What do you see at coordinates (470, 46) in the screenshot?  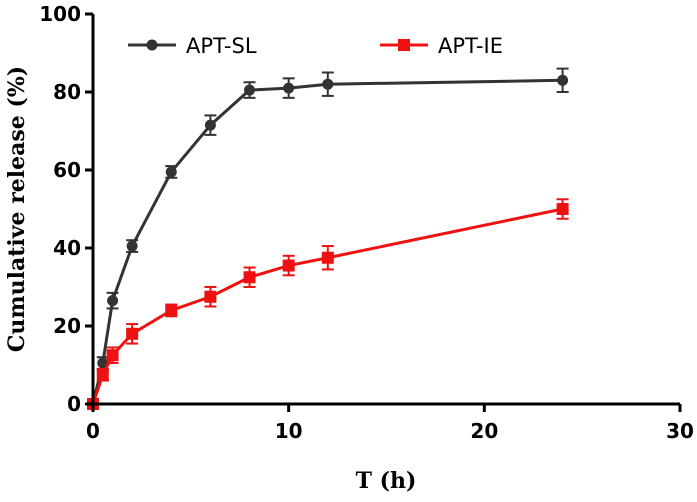 I see `legend-label-apt-ie: APT-IE` at bounding box center [470, 46].